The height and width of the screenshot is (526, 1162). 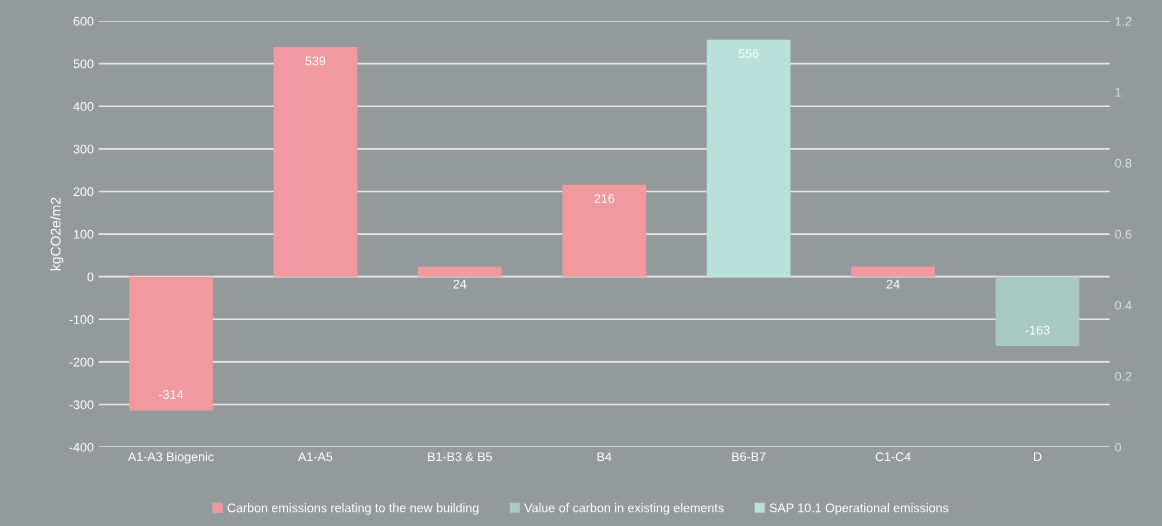 I want to click on y2-tick-label: 0, so click(x=1118, y=447).